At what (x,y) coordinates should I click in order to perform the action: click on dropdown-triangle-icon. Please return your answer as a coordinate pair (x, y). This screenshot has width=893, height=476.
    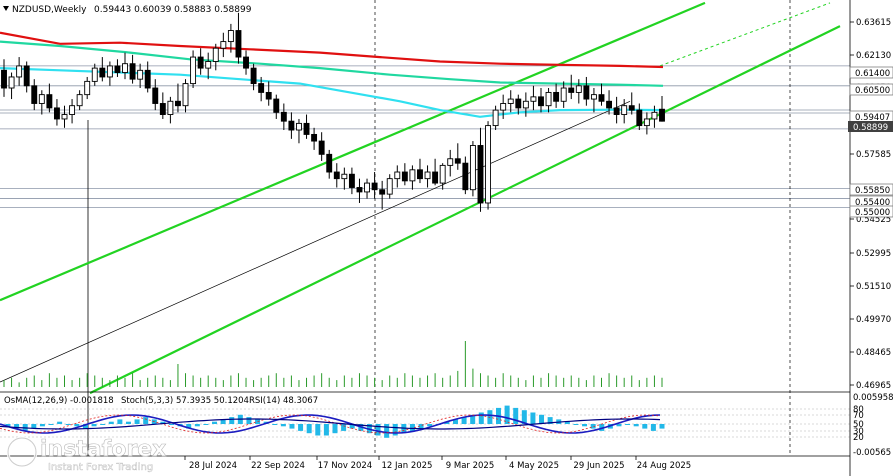
    Looking at the image, I should click on (6, 8).